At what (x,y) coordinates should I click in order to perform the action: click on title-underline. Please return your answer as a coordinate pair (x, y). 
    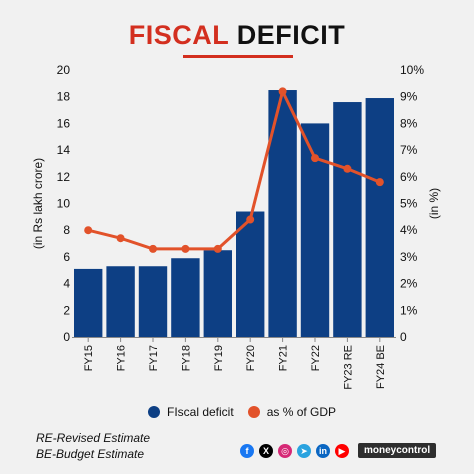
    Looking at the image, I should click on (238, 56).